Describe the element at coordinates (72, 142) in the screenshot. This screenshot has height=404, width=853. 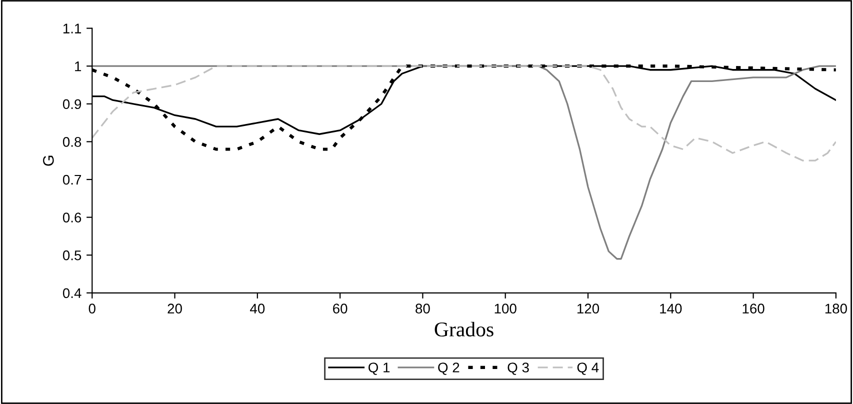
I see `y-tick-label: 0.8` at that location.